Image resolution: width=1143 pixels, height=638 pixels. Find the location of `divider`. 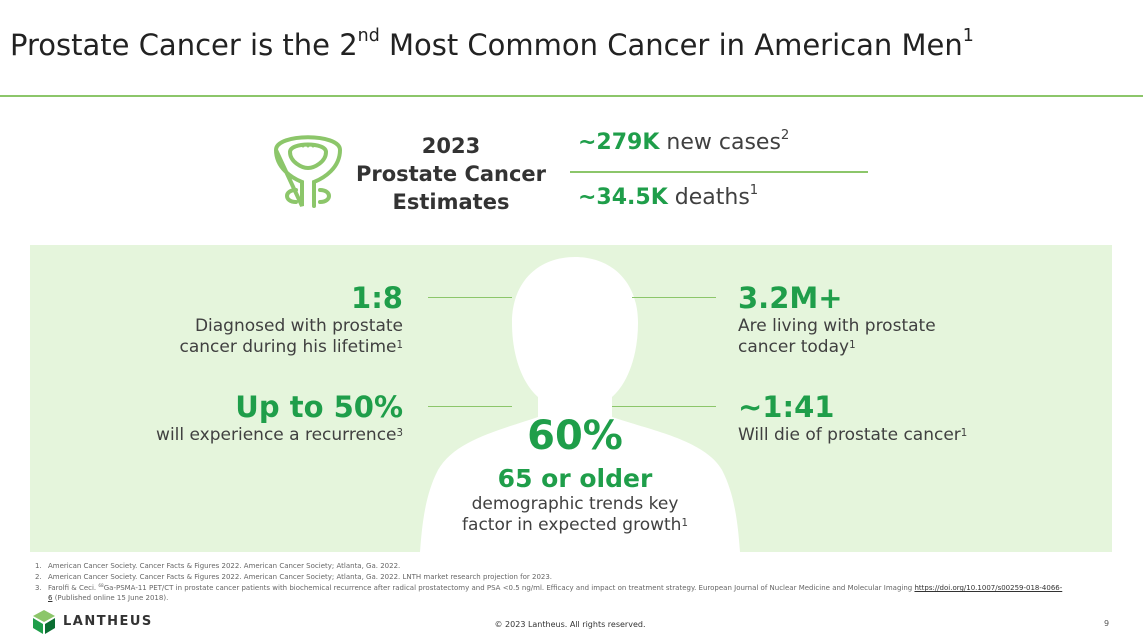

divider is located at coordinates (719, 172).